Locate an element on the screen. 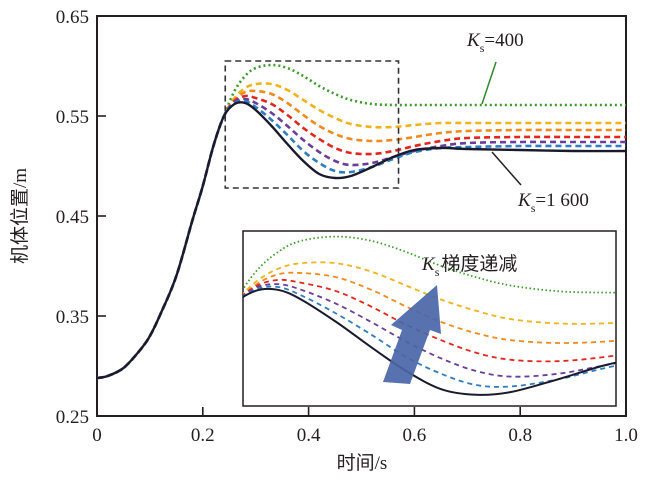 The height and width of the screenshot is (482, 650). y-tick-label: 0.35 is located at coordinates (72, 317).